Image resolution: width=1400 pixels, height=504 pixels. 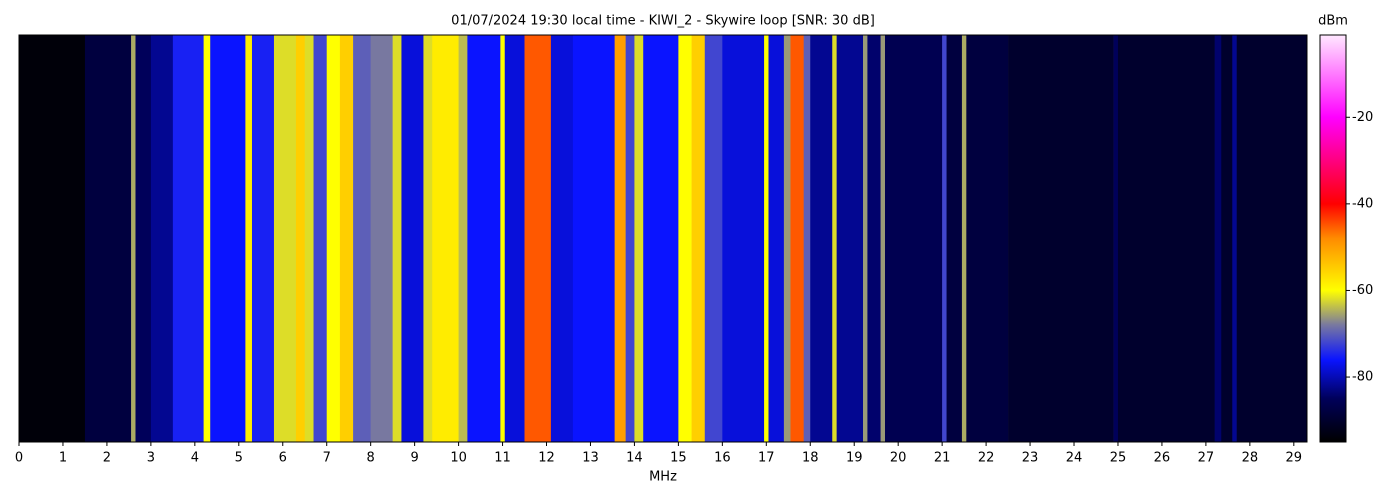 What do you see at coordinates (283, 458) in the screenshot?
I see `x-tick-label: 6` at bounding box center [283, 458].